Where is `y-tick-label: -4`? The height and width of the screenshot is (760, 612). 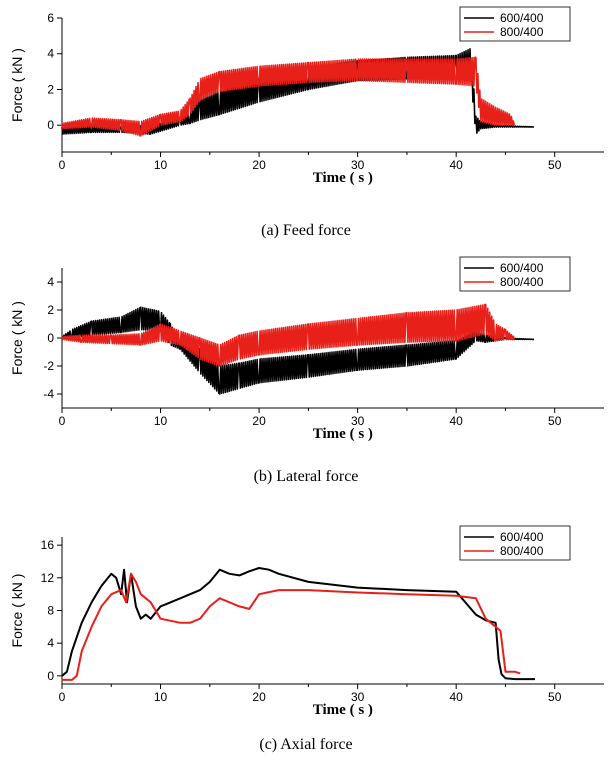
y-tick-label: -4 is located at coordinates (48, 394).